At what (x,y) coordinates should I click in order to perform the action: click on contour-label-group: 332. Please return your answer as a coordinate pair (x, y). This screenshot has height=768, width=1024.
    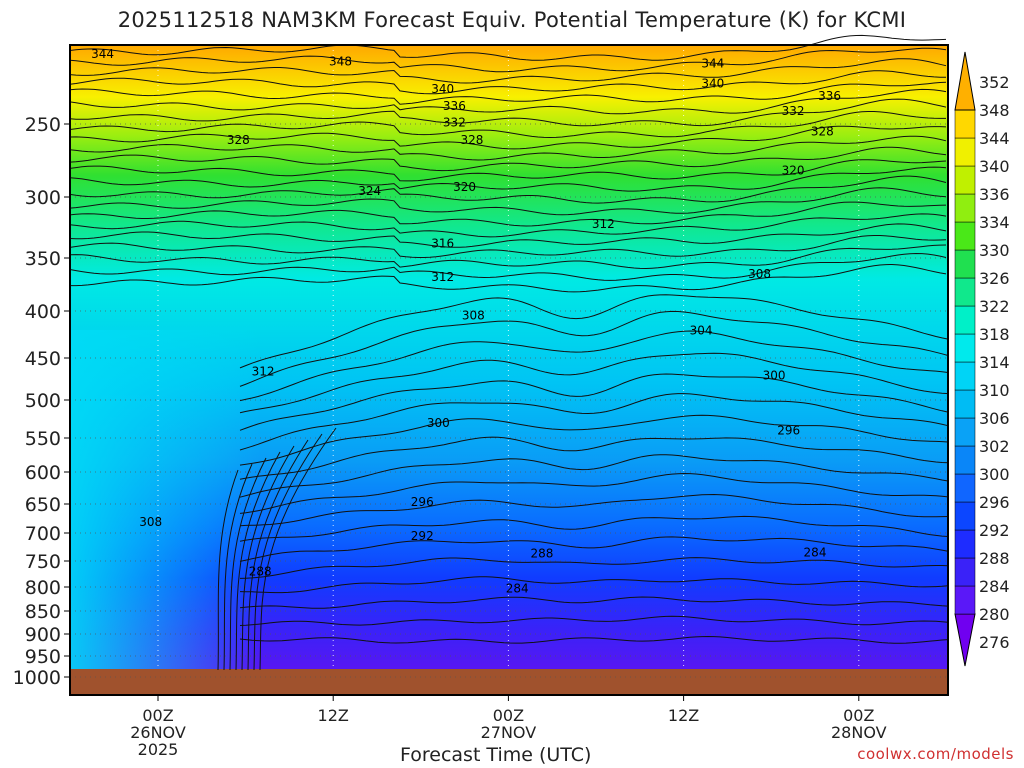
    Looking at the image, I should click on (454, 122).